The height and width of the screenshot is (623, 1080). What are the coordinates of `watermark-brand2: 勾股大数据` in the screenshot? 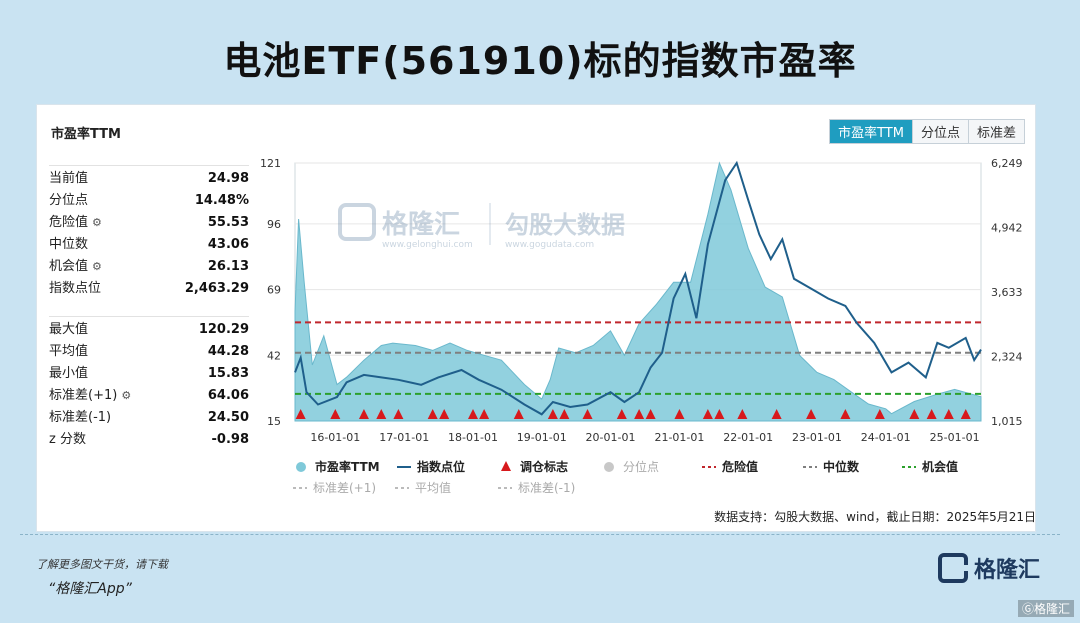 It's located at (565, 225).